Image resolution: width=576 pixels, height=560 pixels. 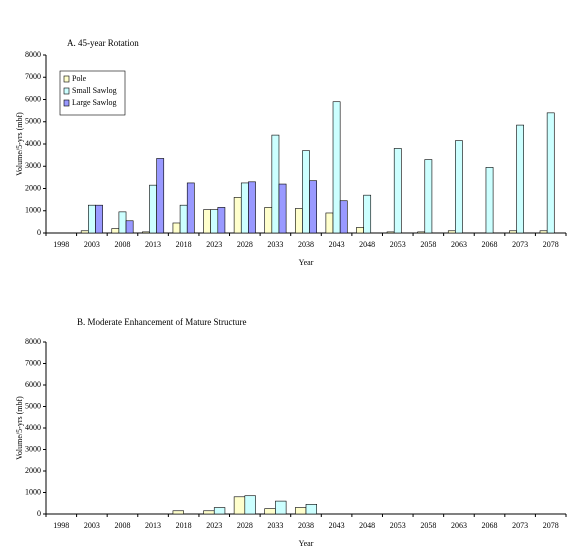 What do you see at coordinates (94, 90) in the screenshot?
I see `legend-label: Small Sawlog` at bounding box center [94, 90].